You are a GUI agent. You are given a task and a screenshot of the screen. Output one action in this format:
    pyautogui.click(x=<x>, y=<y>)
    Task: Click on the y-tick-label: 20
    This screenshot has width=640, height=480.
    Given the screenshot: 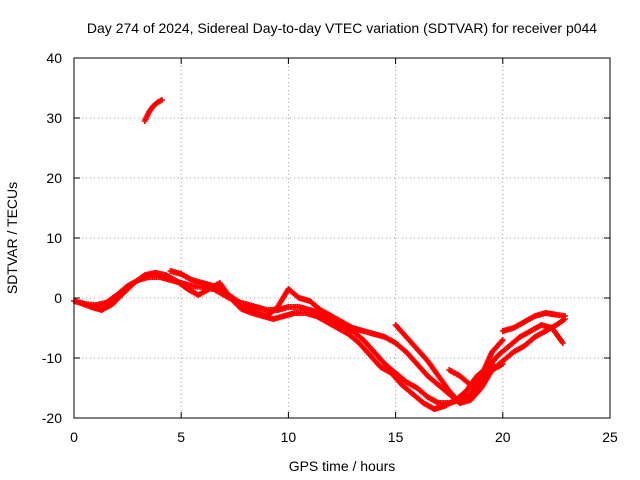 What is the action you would take?
    pyautogui.click(x=54, y=178)
    